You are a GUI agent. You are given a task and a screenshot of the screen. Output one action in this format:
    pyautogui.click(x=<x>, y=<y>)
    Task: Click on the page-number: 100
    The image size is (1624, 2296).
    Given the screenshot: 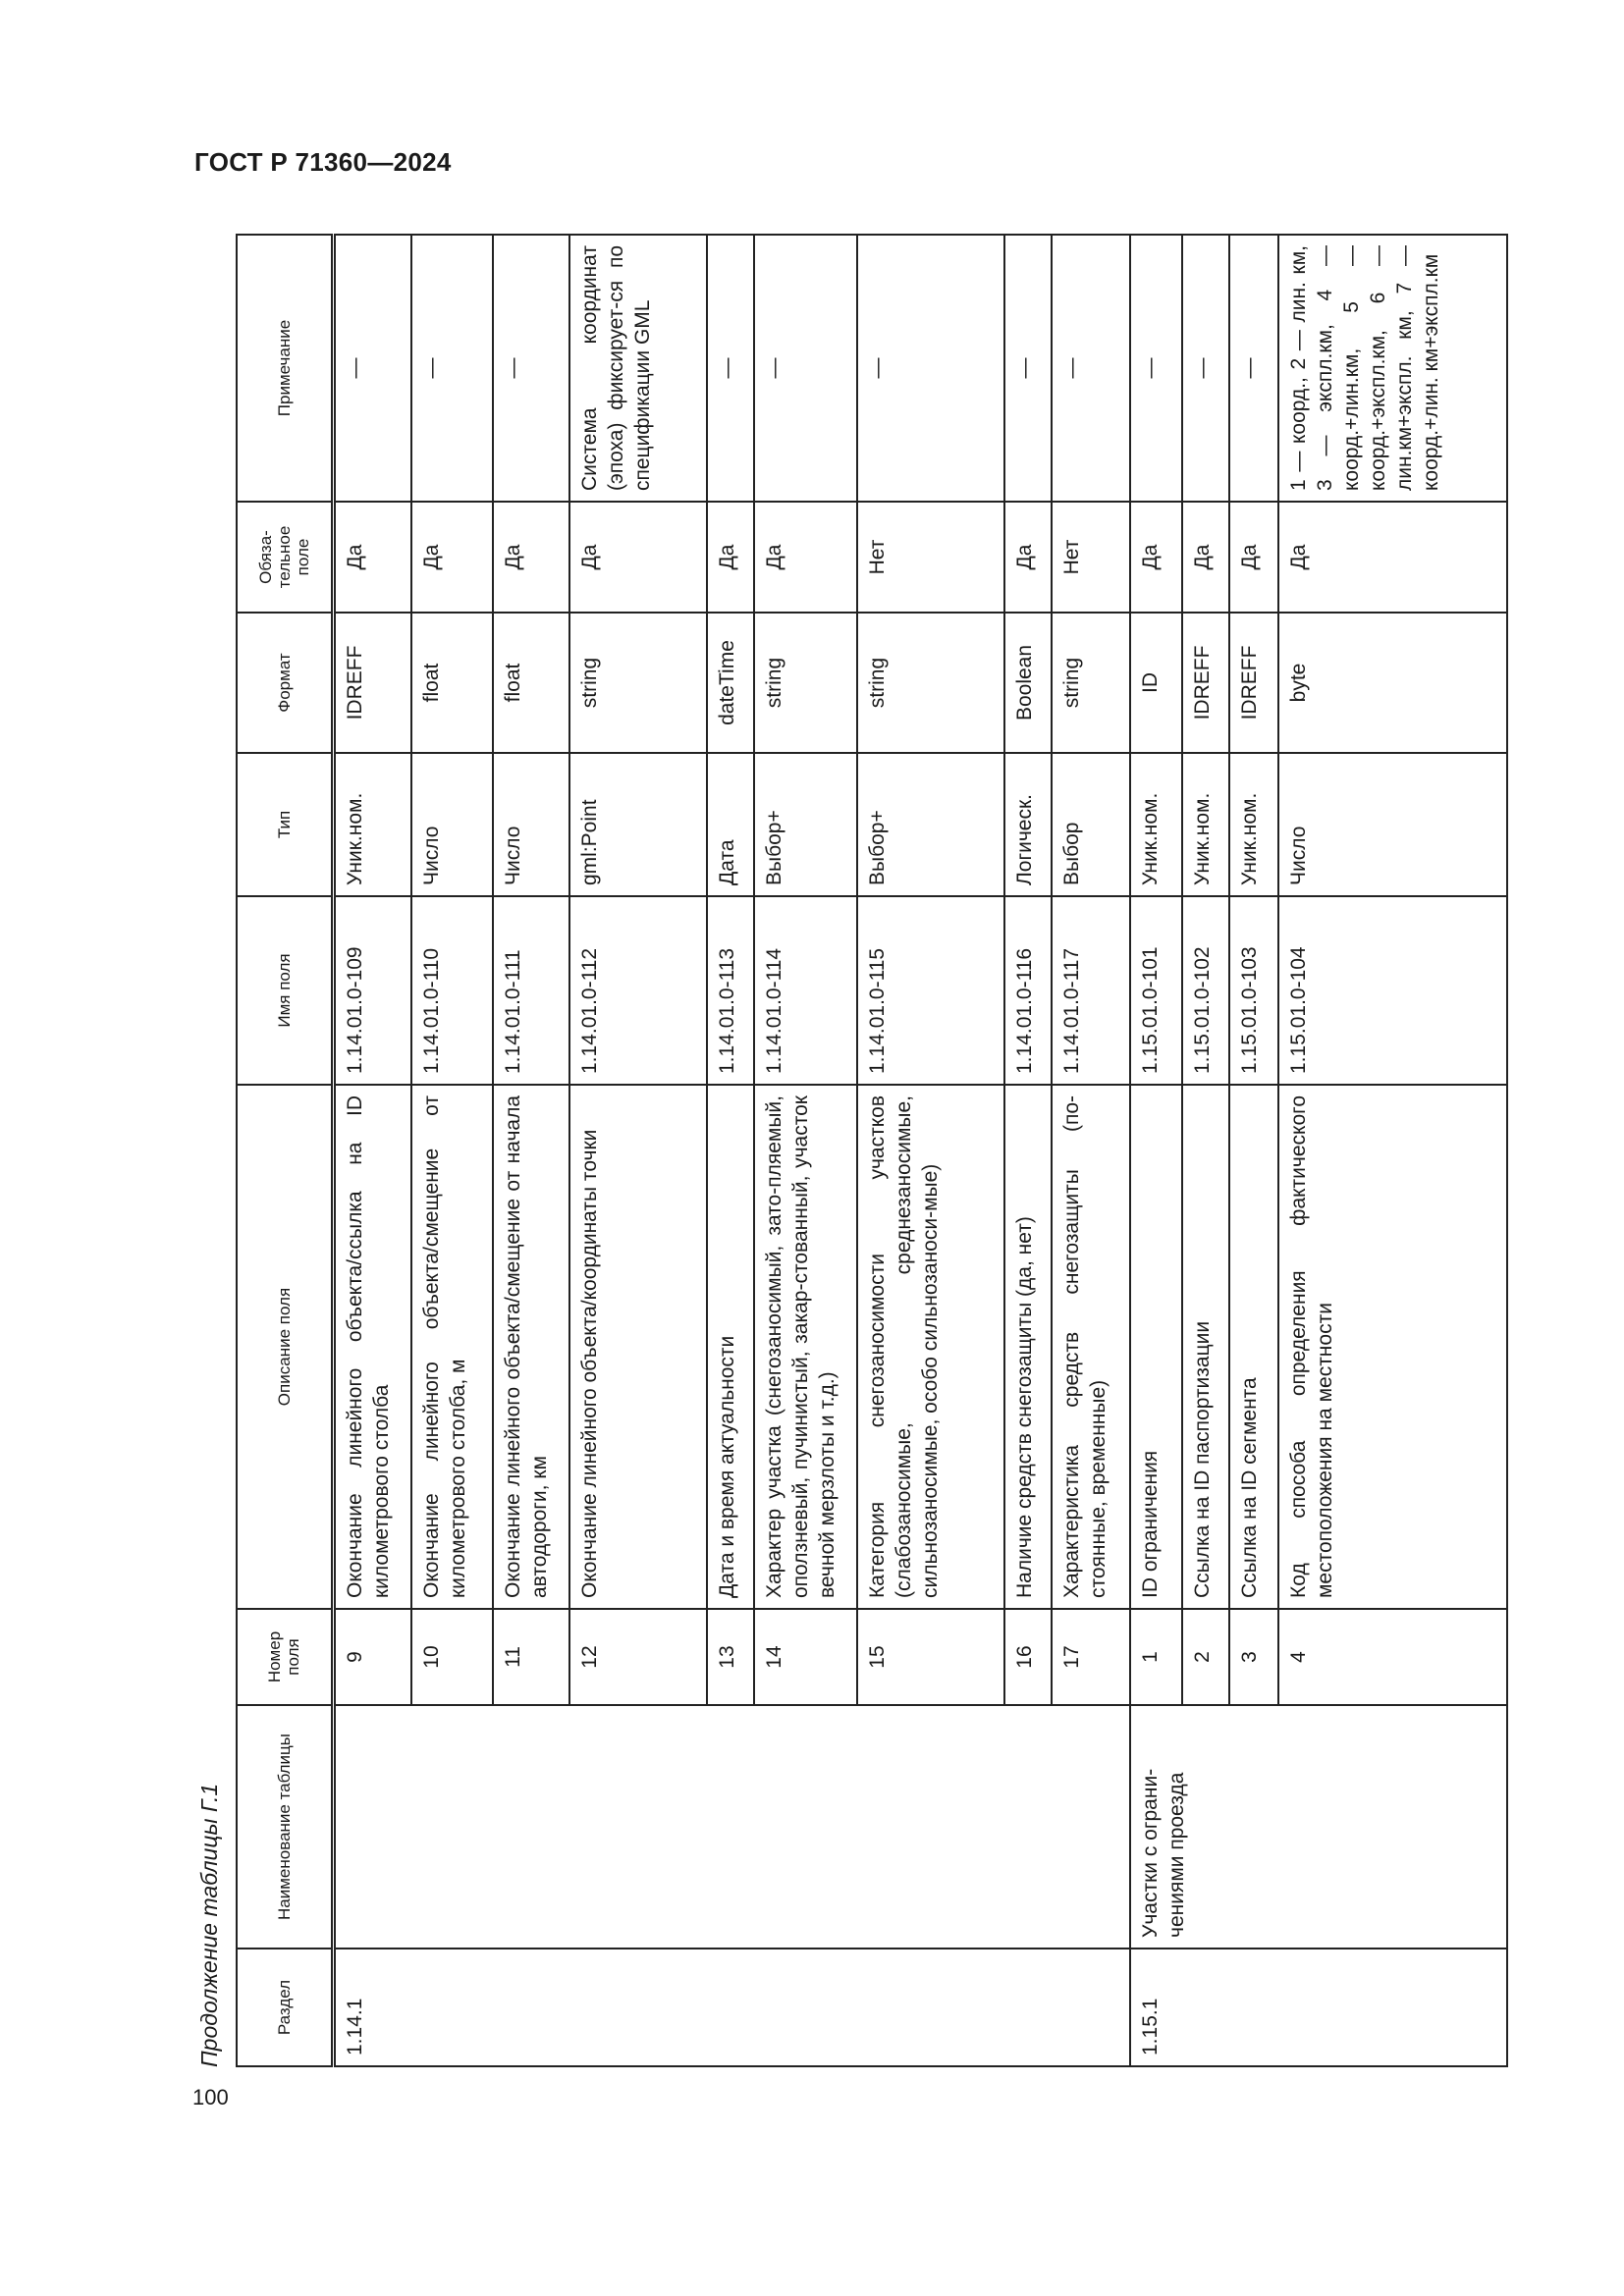 What is the action you would take?
    pyautogui.click(x=210, y=2097)
    